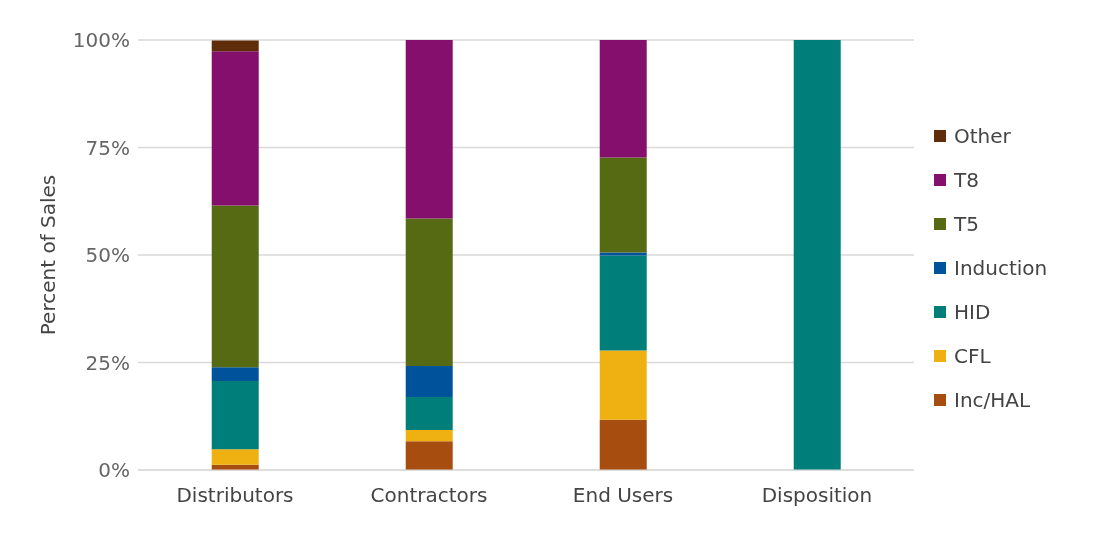 This screenshot has width=1112, height=536. Describe the element at coordinates (101, 40) in the screenshot. I see `y-tick-label: 100%` at that location.